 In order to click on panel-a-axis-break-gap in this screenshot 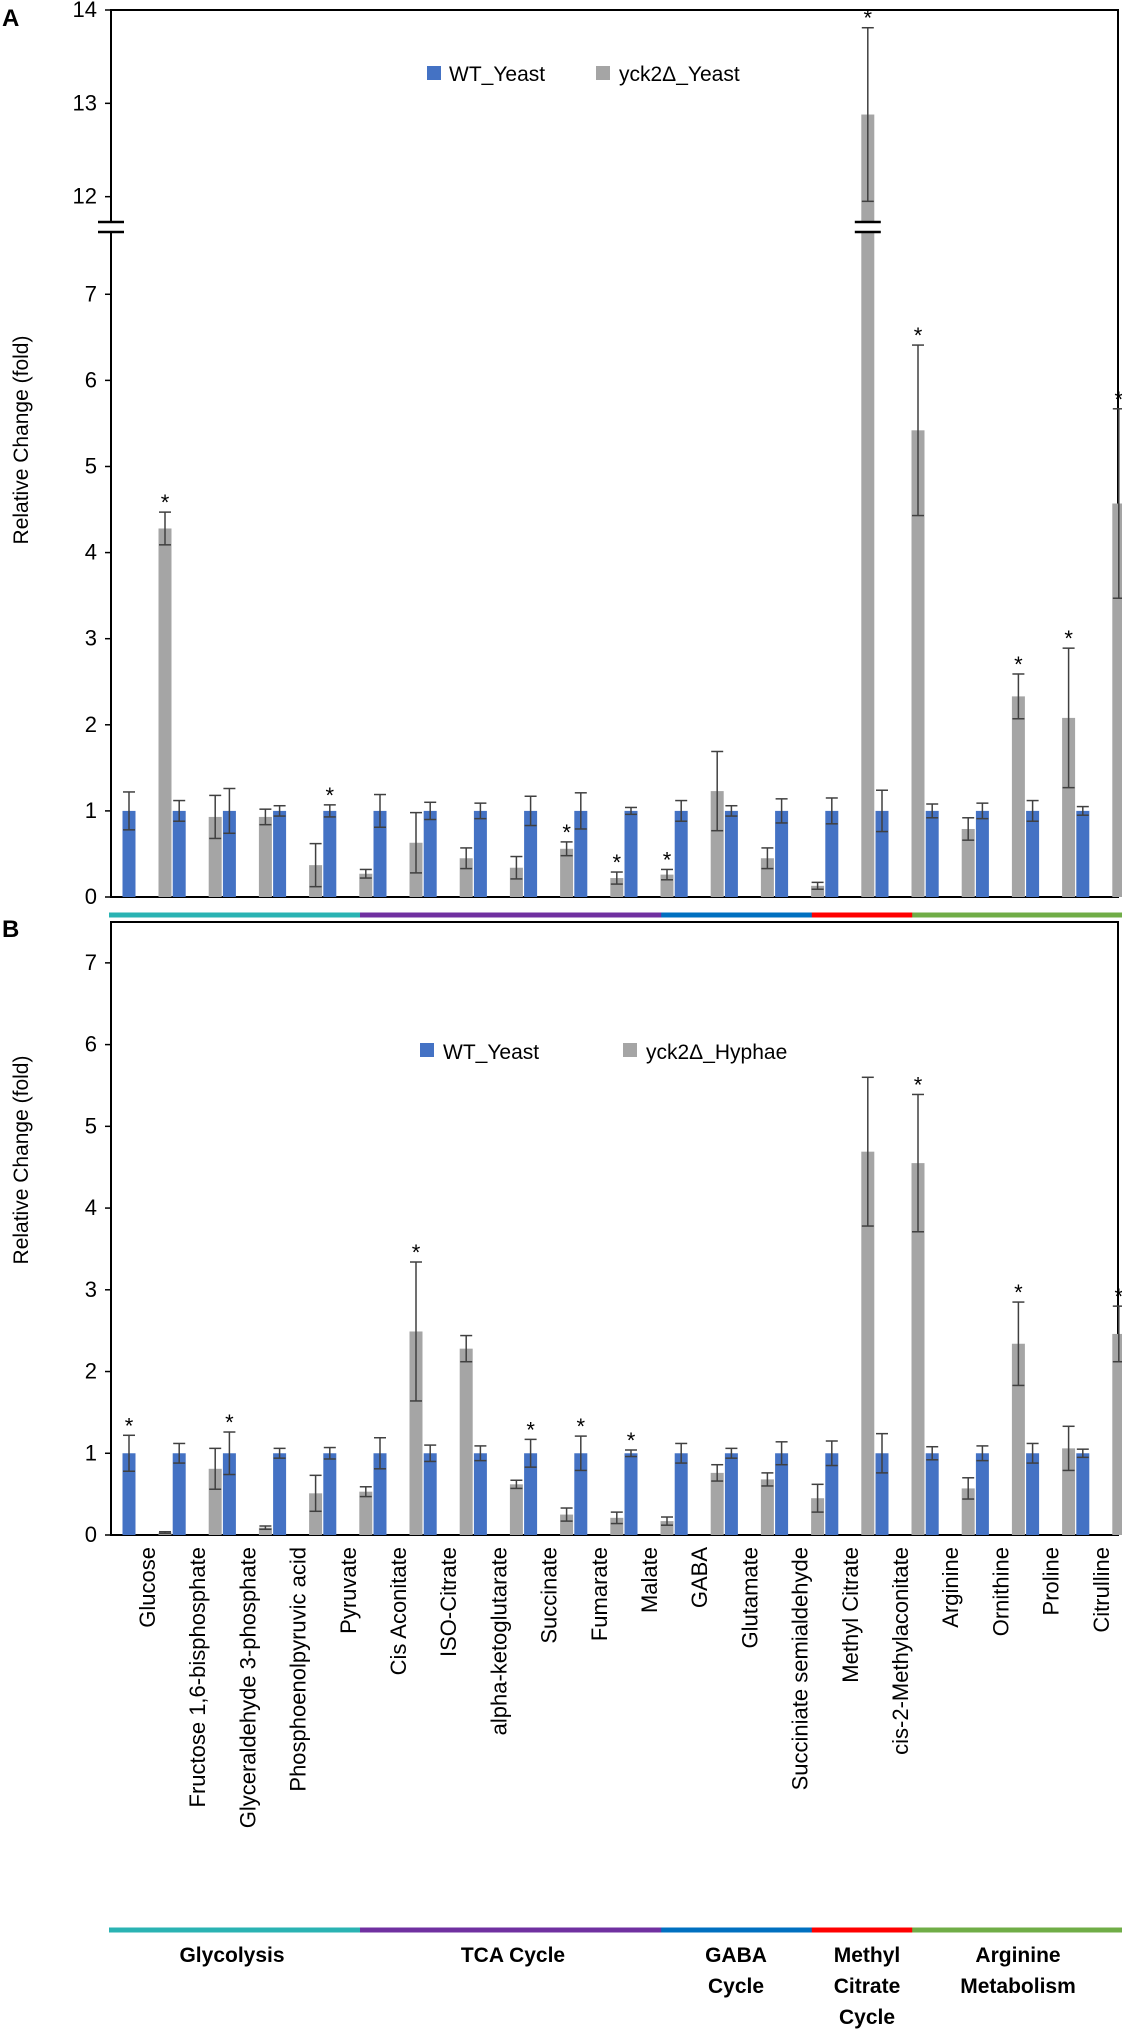, I will do `click(111, 227)`.